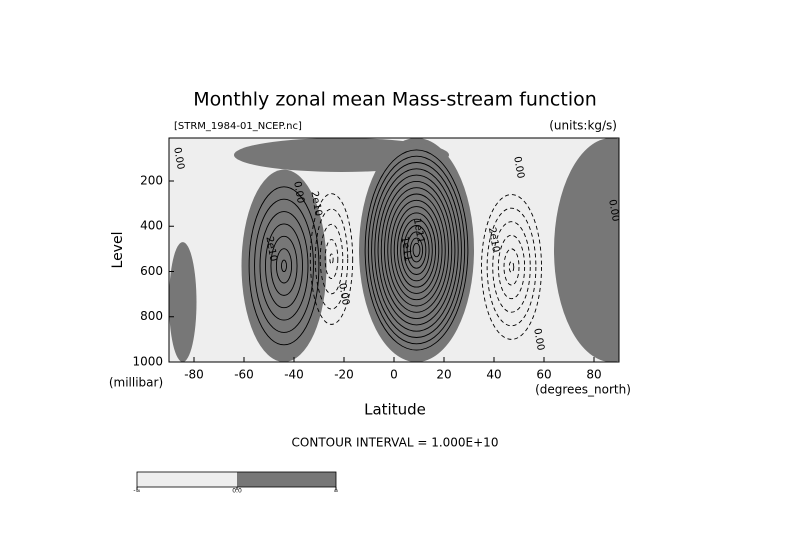 The image size is (789, 558). Describe the element at coordinates (151, 180) in the screenshot. I see `y-tick-label: 200` at that location.